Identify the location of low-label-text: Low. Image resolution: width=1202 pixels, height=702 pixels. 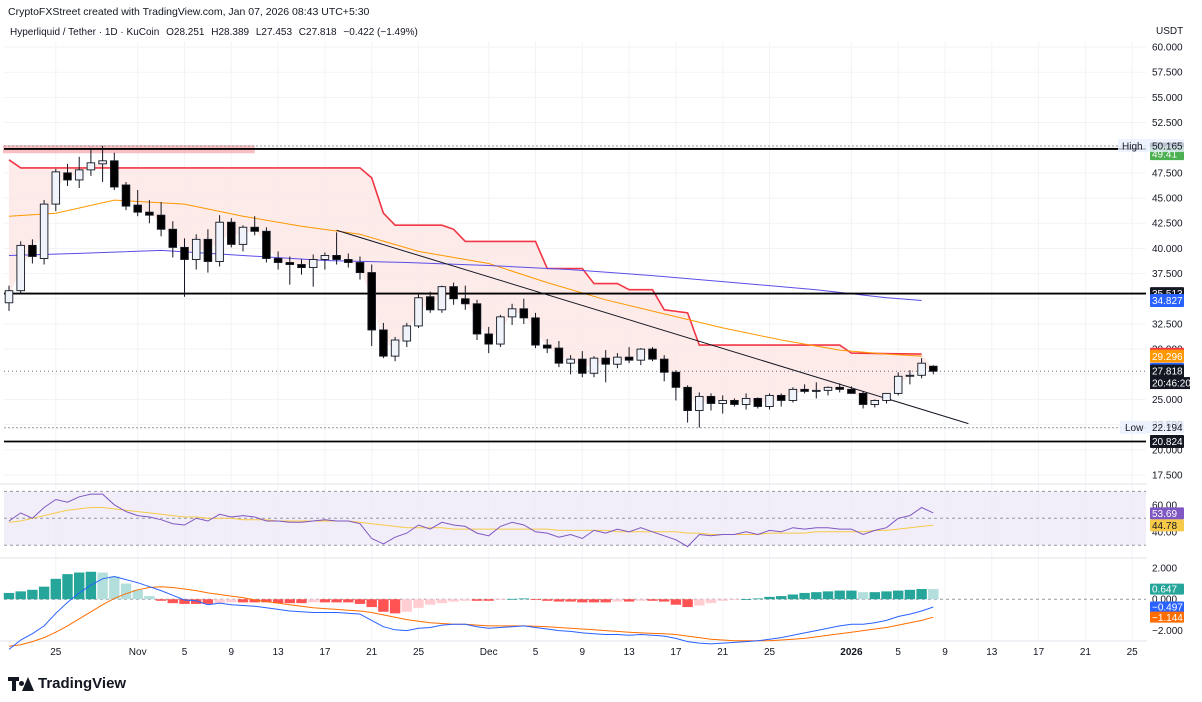
(1134, 428).